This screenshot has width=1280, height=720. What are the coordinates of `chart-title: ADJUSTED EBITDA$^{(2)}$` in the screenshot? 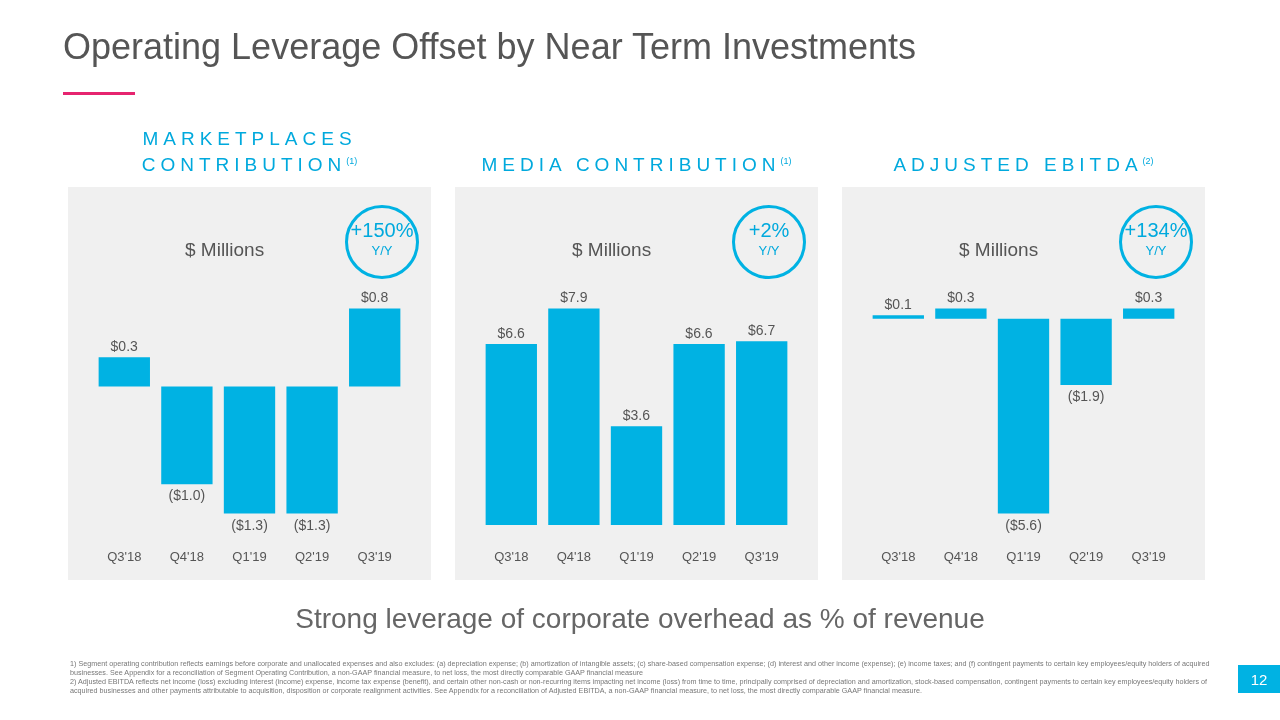 It's located at (1023, 164).